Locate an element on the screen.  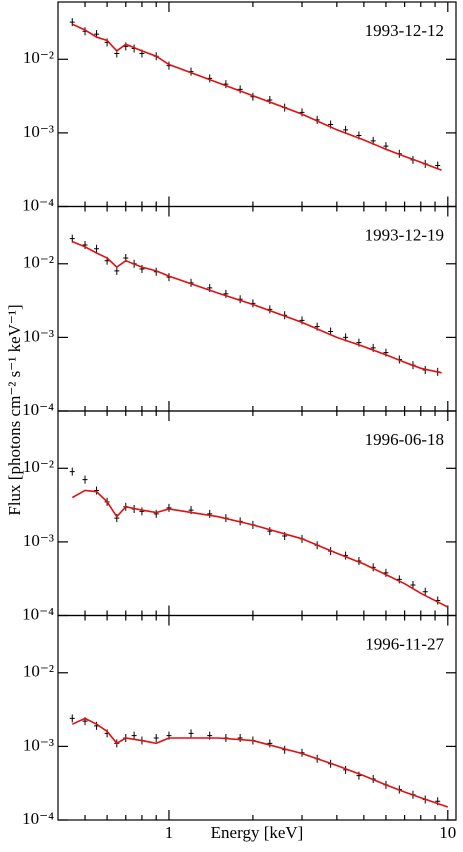
panel-title: 1993-12-12 is located at coordinates (404, 30).